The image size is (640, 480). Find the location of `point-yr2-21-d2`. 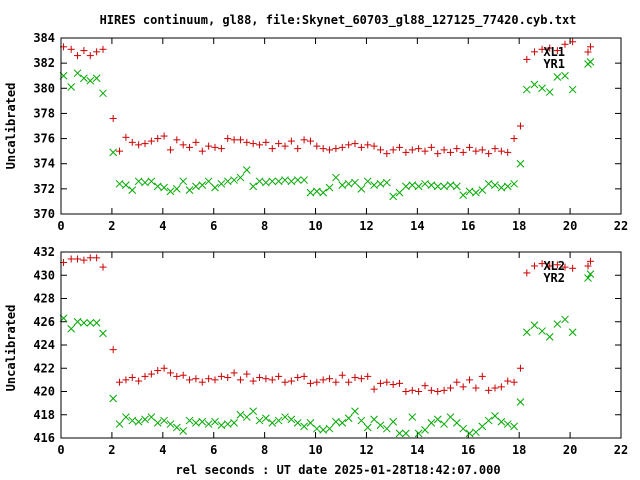

point-yr2-21-d2 is located at coordinates (202, 421).